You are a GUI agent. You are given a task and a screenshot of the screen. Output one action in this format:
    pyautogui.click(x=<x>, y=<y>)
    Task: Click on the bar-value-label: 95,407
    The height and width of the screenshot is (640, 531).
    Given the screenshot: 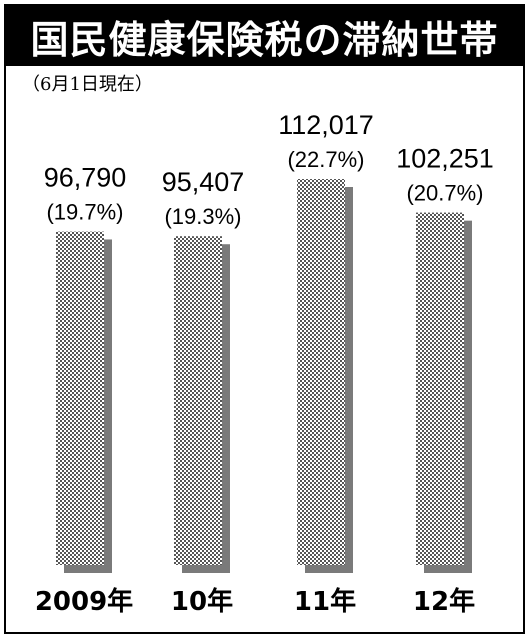 What is the action you would take?
    pyautogui.click(x=203, y=182)
    